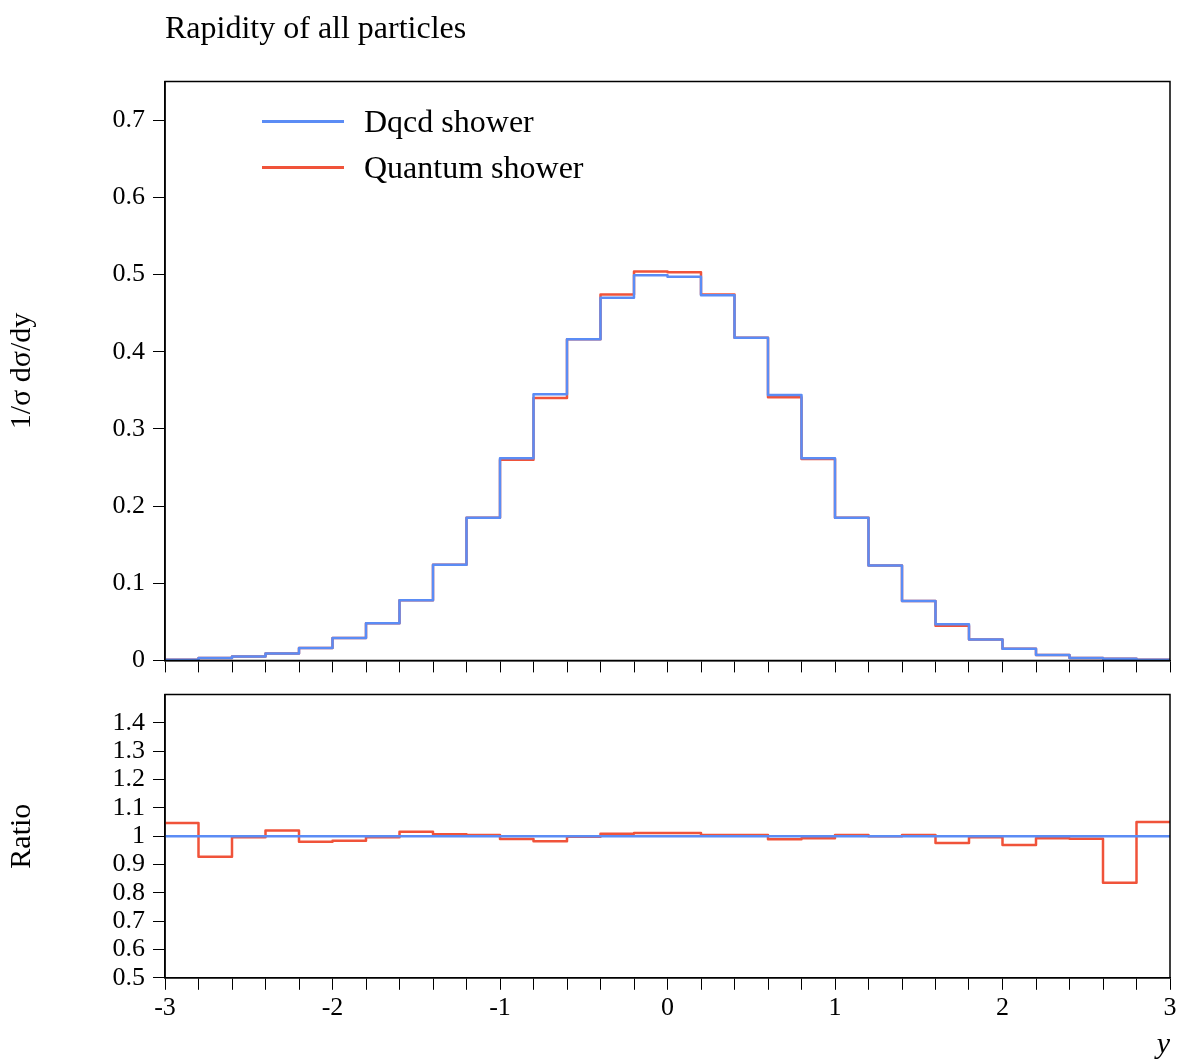 This screenshot has height=1063, width=1204. I want to click on x-tick-label: -2, so click(332, 1007).